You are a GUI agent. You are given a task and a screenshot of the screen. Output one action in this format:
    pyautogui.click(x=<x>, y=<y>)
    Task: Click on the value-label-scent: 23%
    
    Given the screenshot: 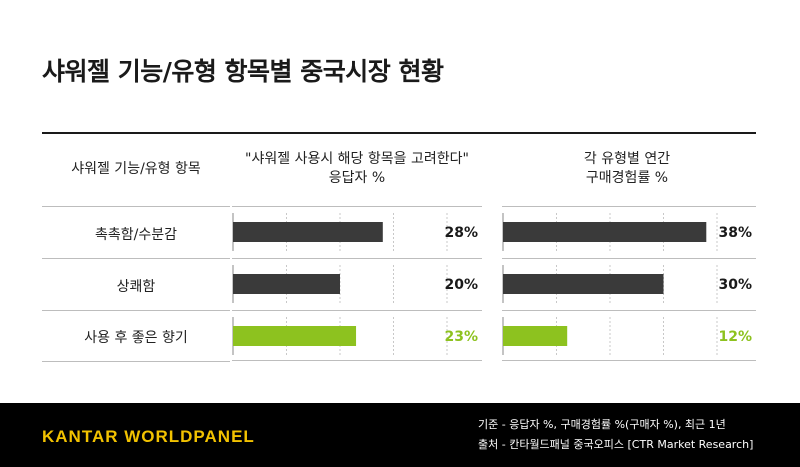 What is the action you would take?
    pyautogui.click(x=461, y=337)
    